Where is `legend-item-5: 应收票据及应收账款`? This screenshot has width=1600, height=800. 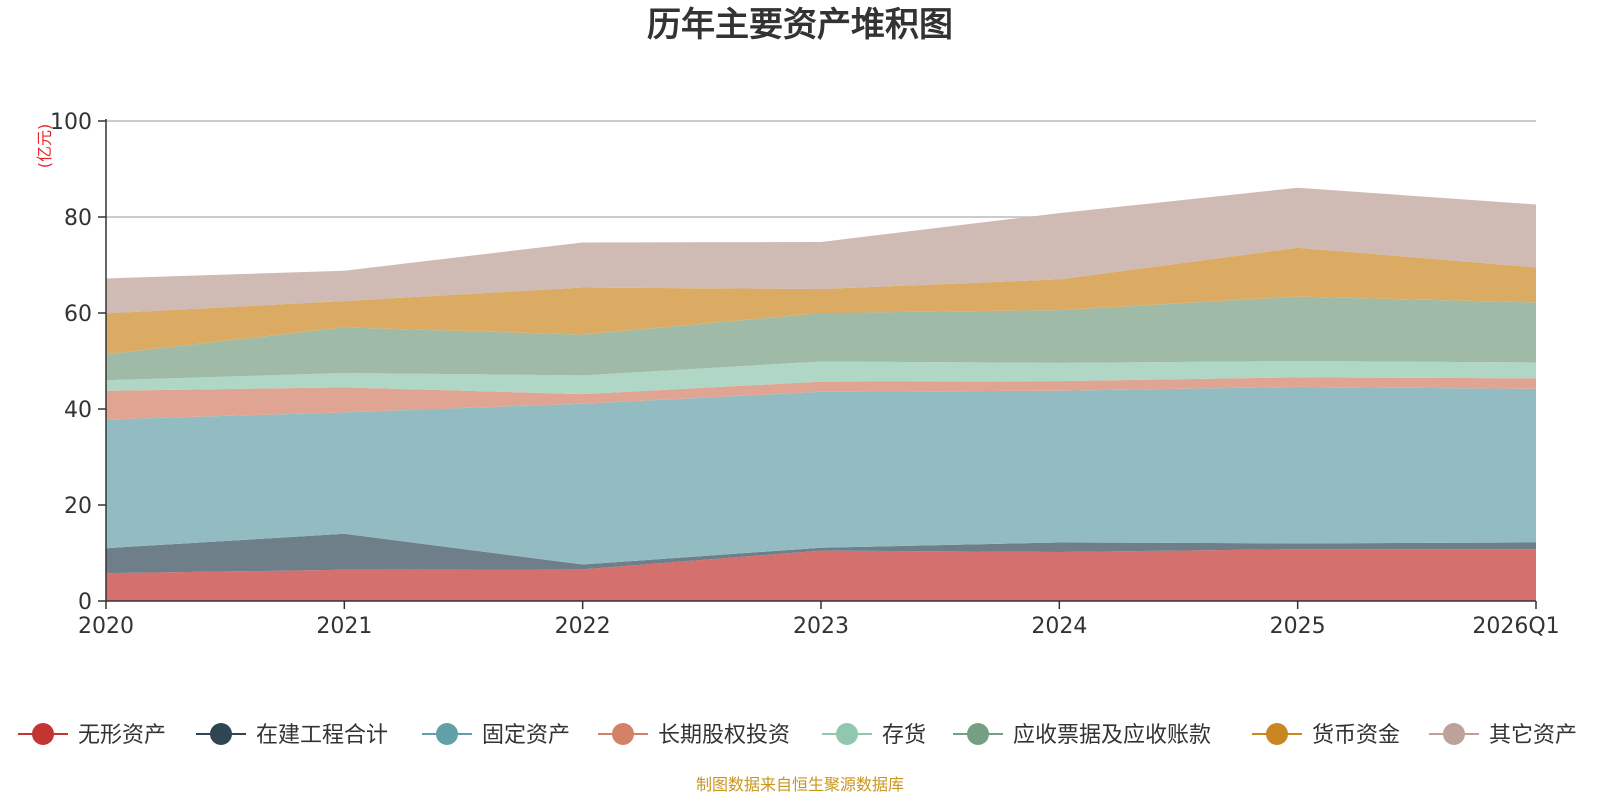
legend-item-5: 应收票据及应收账款 is located at coordinates (1082, 735).